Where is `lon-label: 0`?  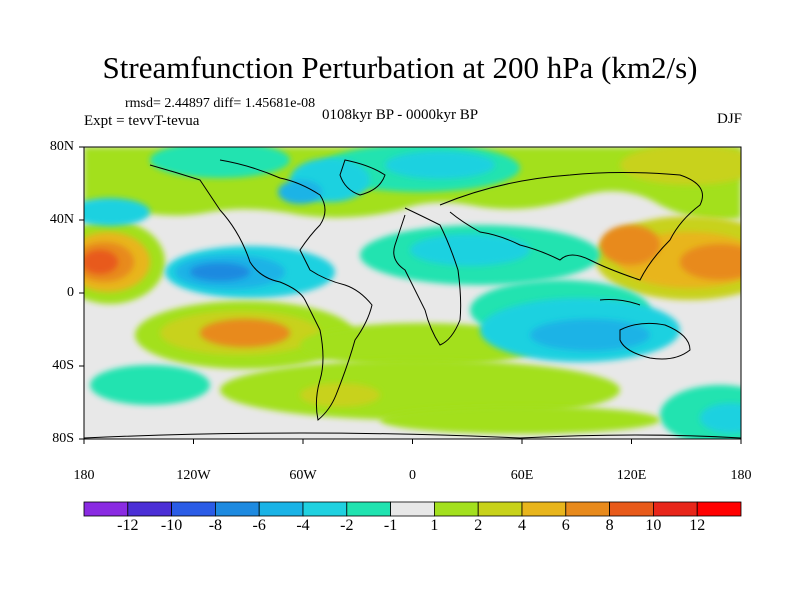 lon-label: 0 is located at coordinates (412, 475).